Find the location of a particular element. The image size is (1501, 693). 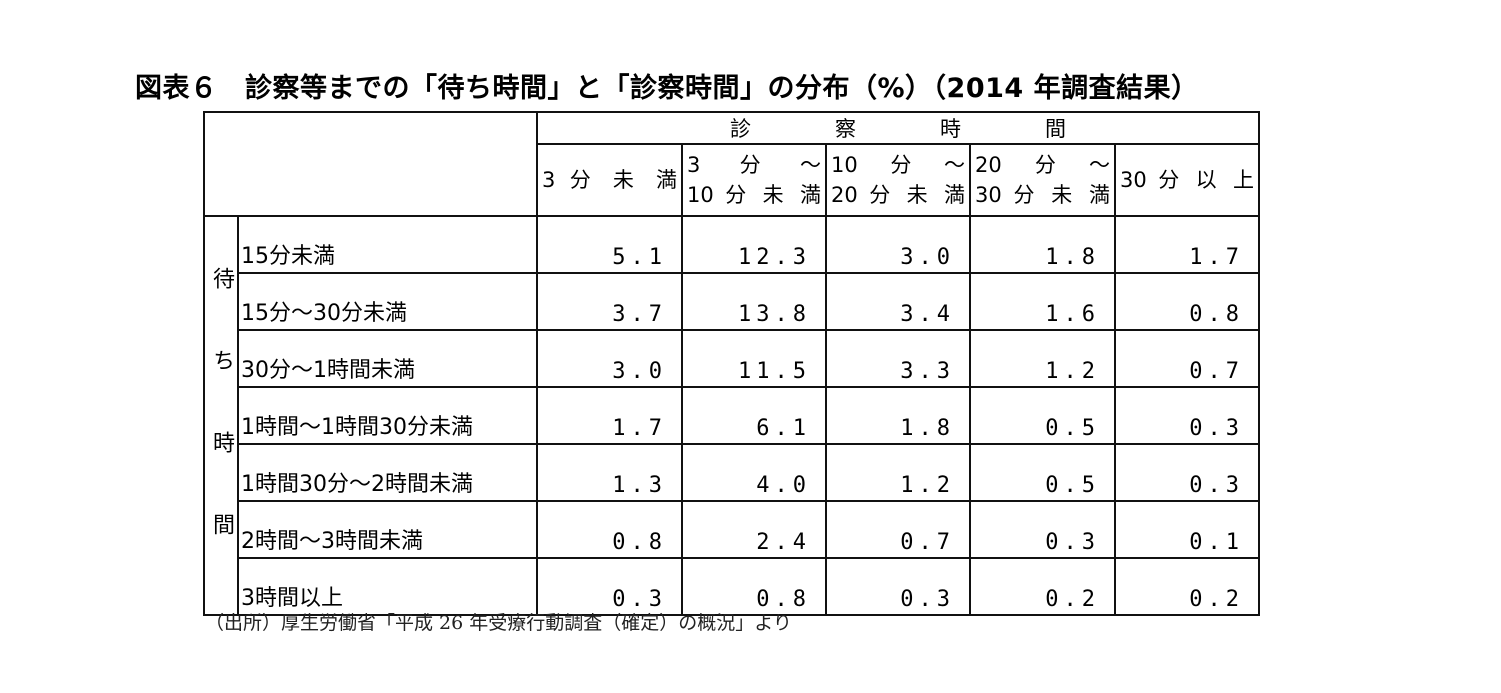

cell-value: 0.1 is located at coordinates (1187, 529).